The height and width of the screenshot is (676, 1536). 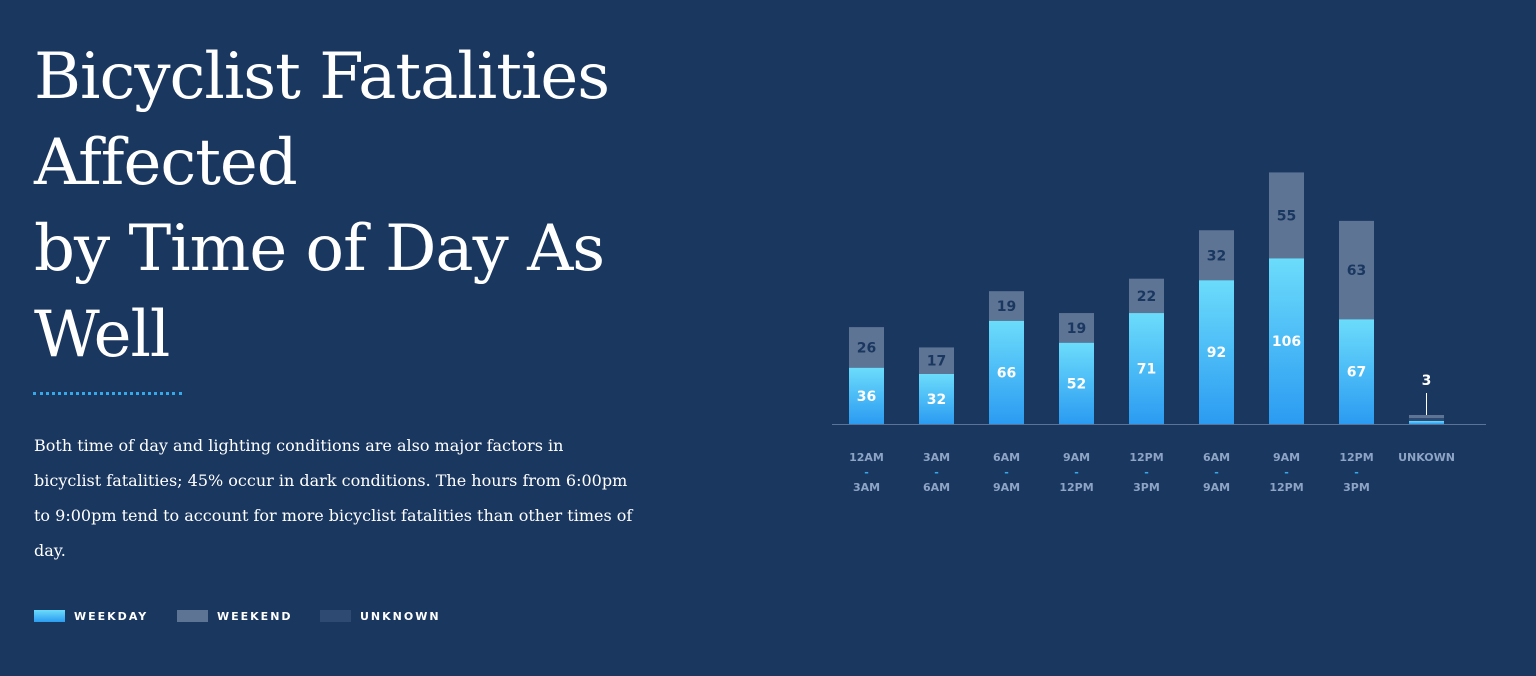 What do you see at coordinates (192, 616) in the screenshot?
I see `legend-swatch-weekend` at bounding box center [192, 616].